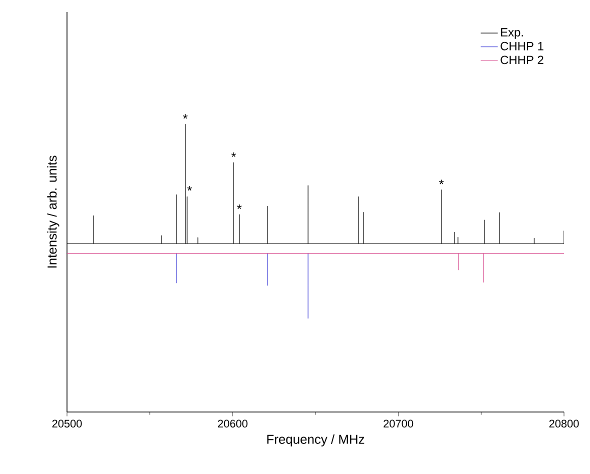 This screenshot has height=474, width=590. Describe the element at coordinates (522, 60) in the screenshot. I see `legend-label: CHHP 2` at that location.